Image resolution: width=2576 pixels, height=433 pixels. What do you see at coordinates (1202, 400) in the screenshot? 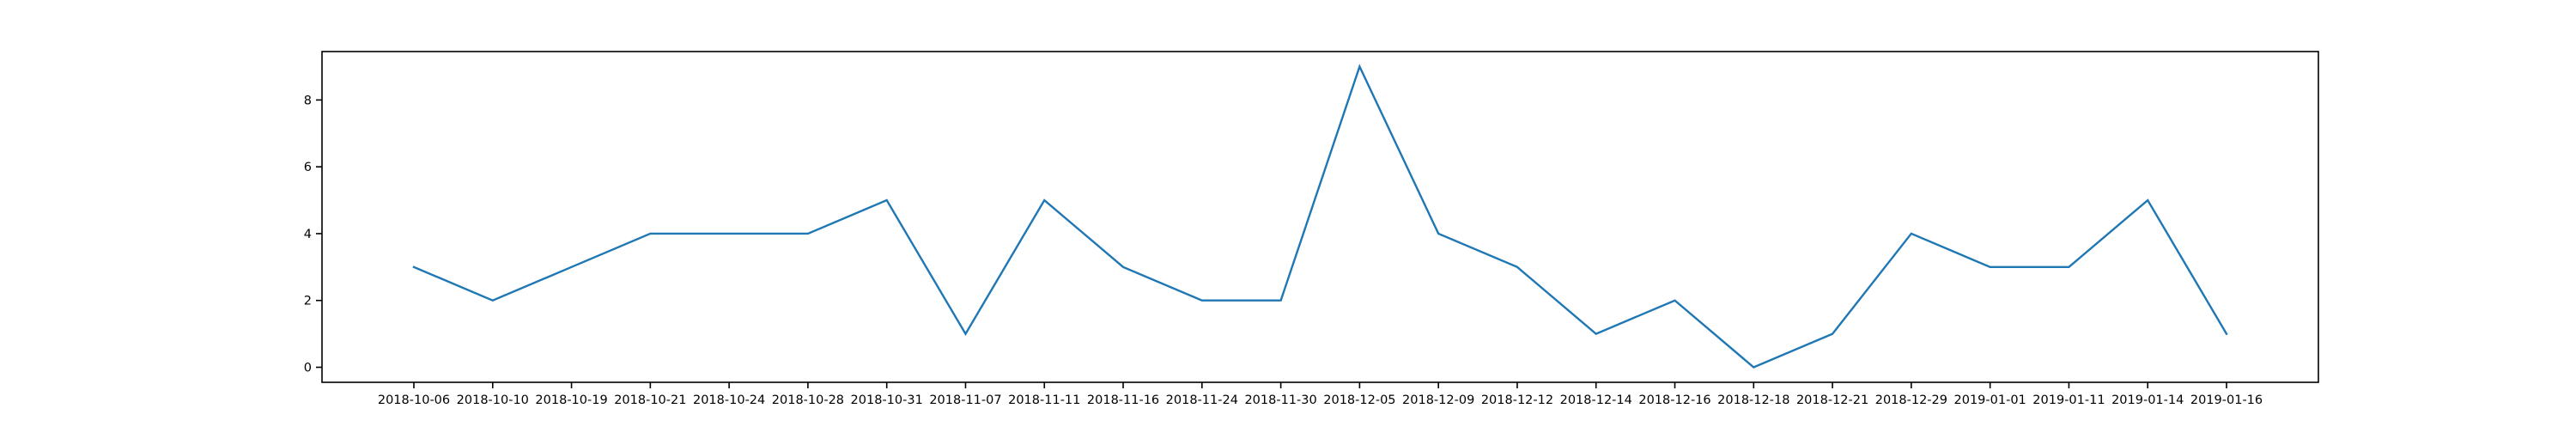
I see `x-tick-label: 2018-11-24` at bounding box center [1202, 400].